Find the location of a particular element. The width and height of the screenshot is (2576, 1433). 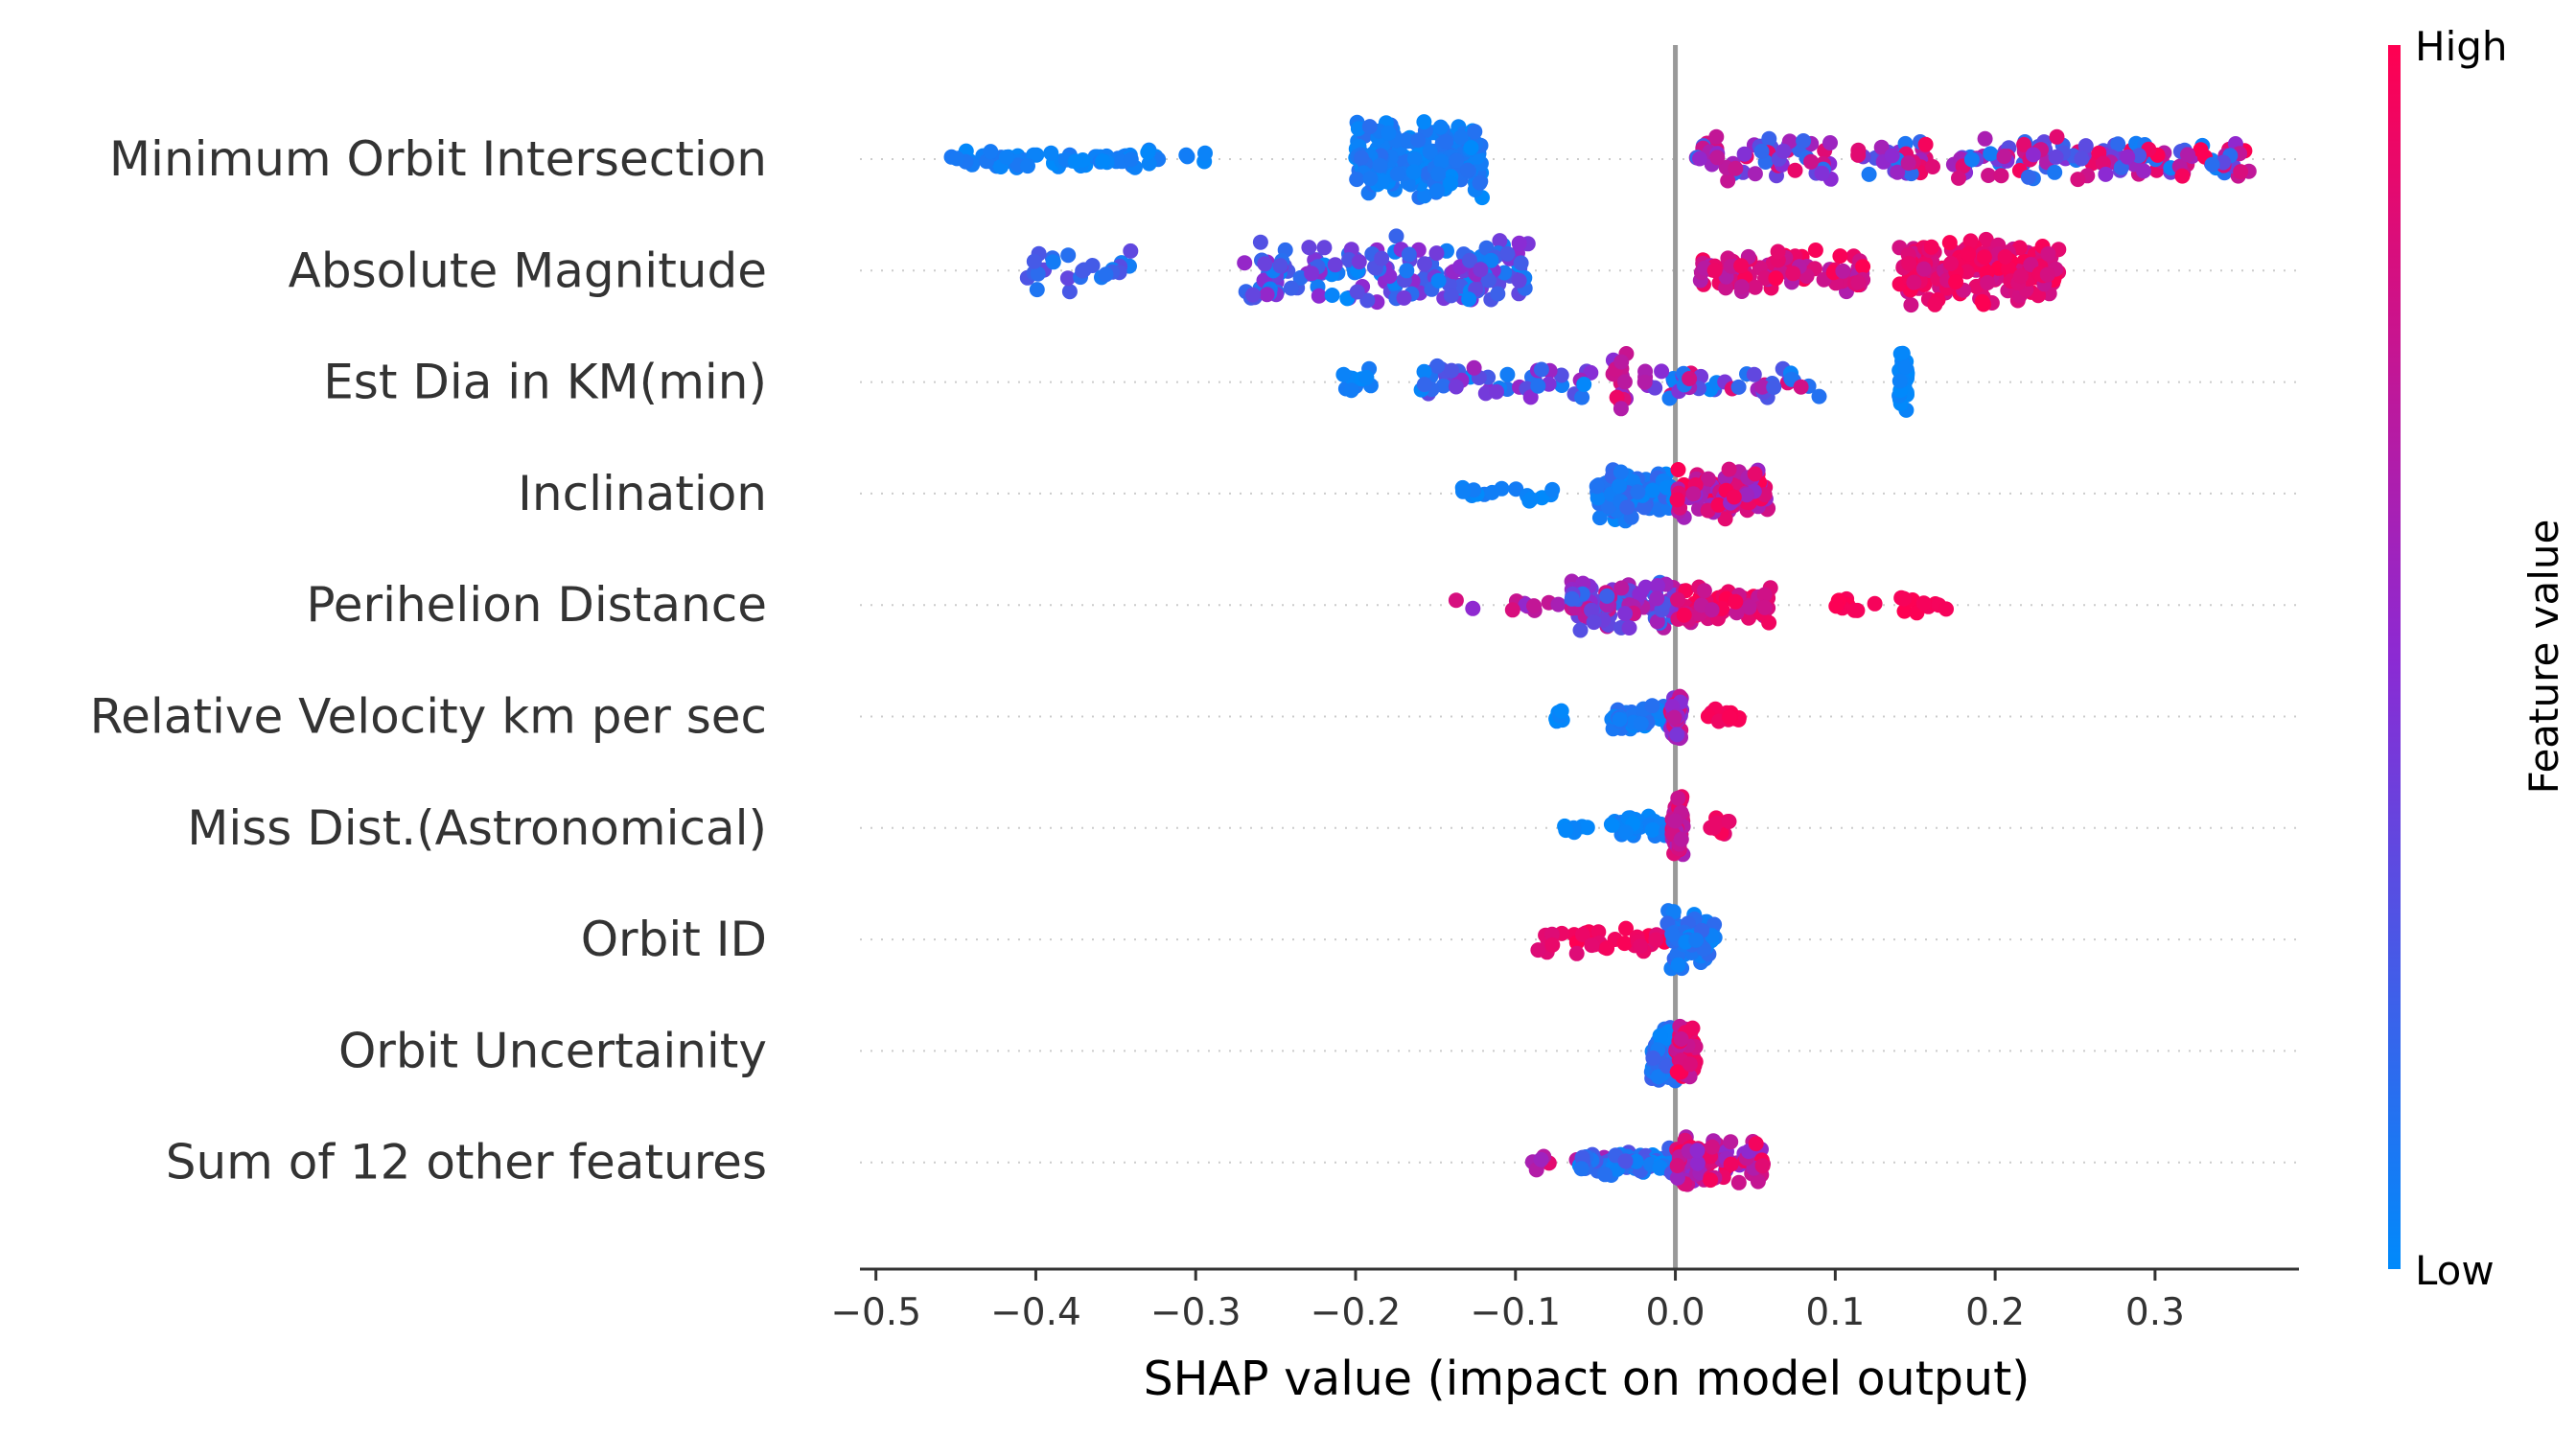

x-axis: −0.5 −0.4 −0.3 −0.2 −0.1 0.0 0.1 0.2 0.3 is located at coordinates (1565, 1300).